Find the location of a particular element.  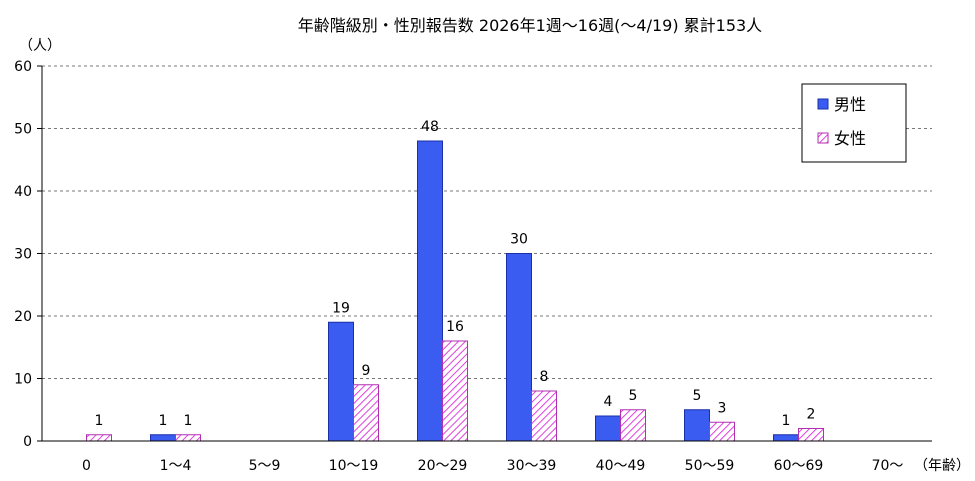

data-label: 3 is located at coordinates (722, 408).